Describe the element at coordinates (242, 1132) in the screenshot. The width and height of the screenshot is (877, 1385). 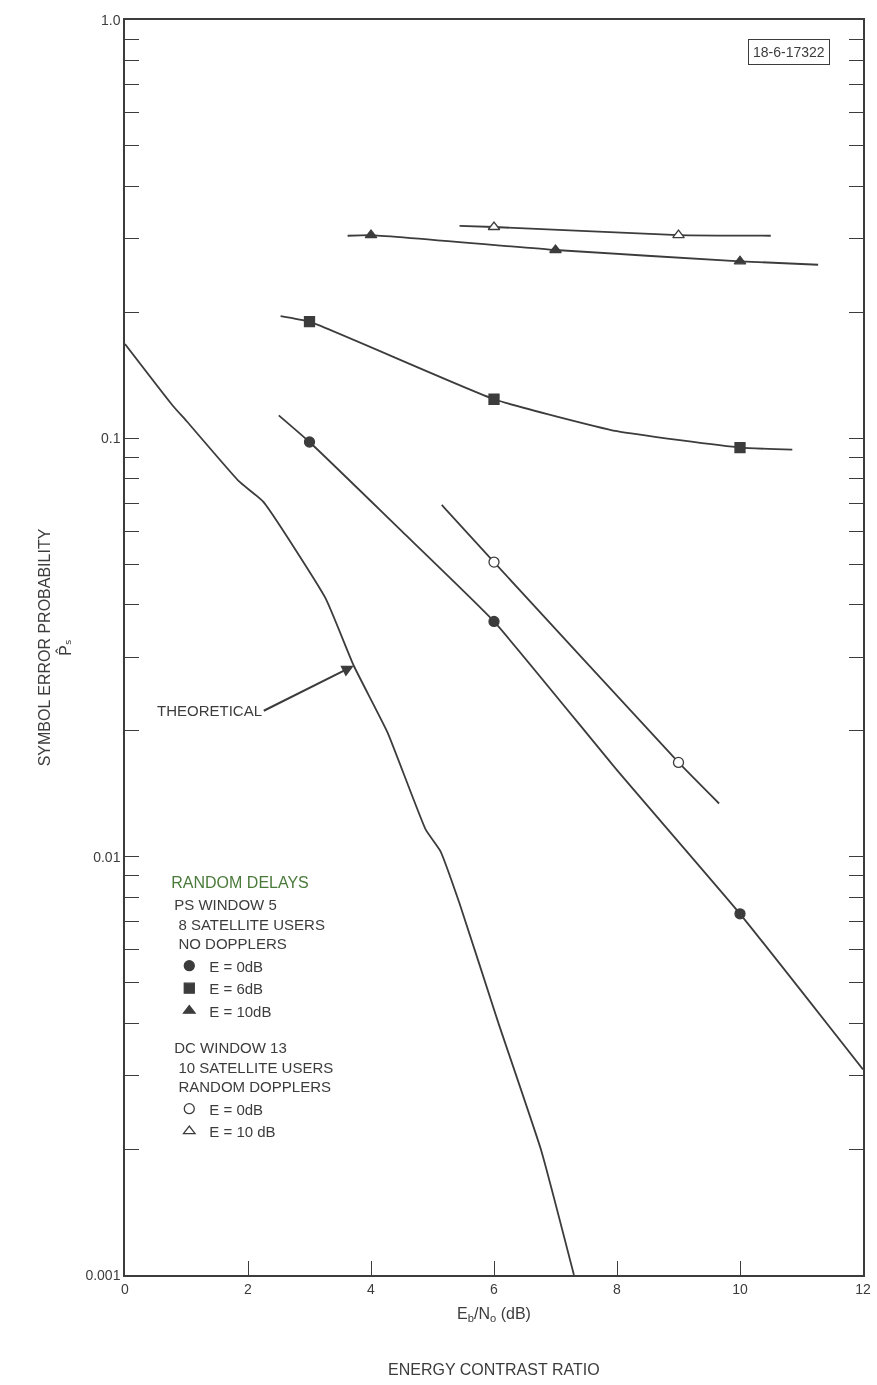
I see `legend-label: E = 10 dB` at that location.